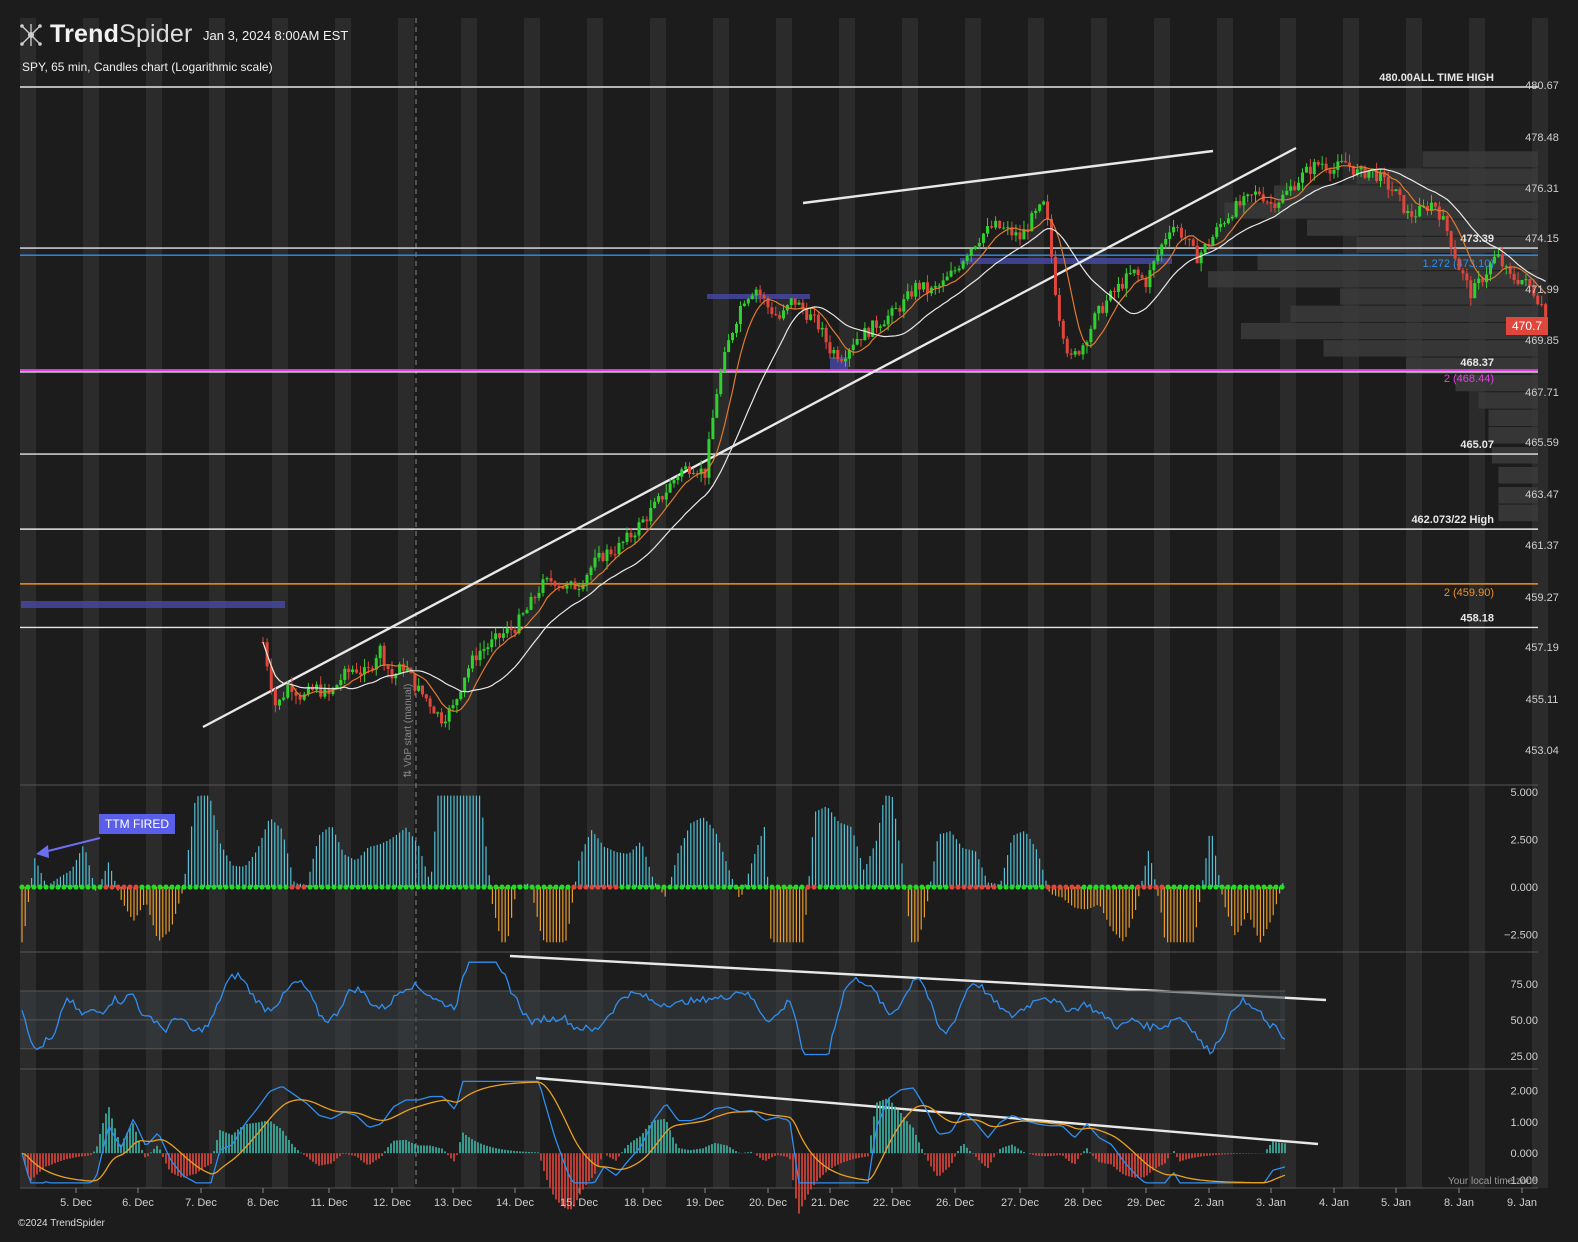  What do you see at coordinates (1396, 1203) in the screenshot?
I see `x-tick-label: 5. Jan` at bounding box center [1396, 1203].